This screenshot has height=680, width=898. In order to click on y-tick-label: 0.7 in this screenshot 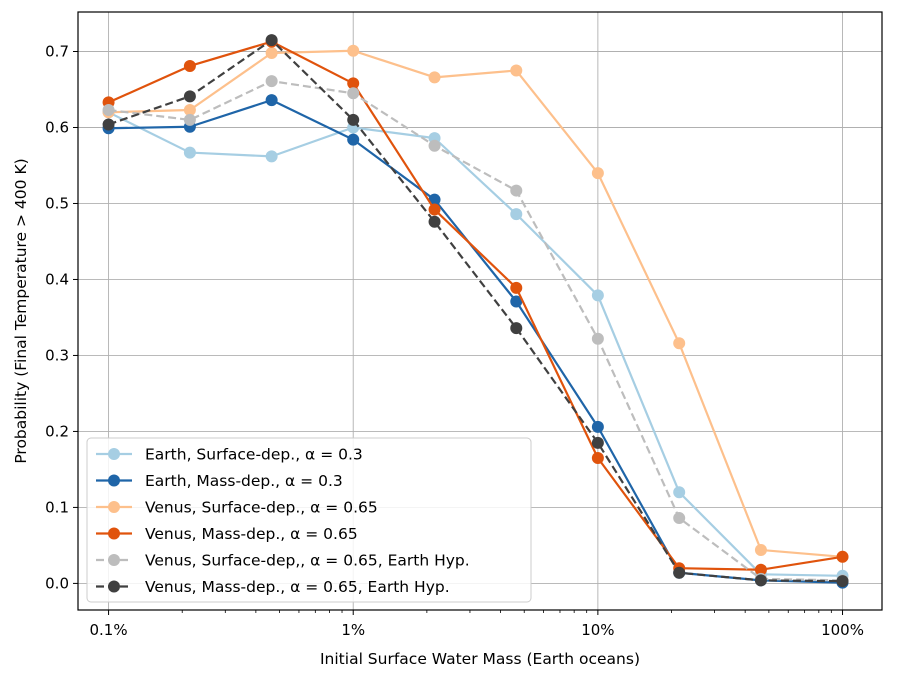, I will do `click(57, 52)`.